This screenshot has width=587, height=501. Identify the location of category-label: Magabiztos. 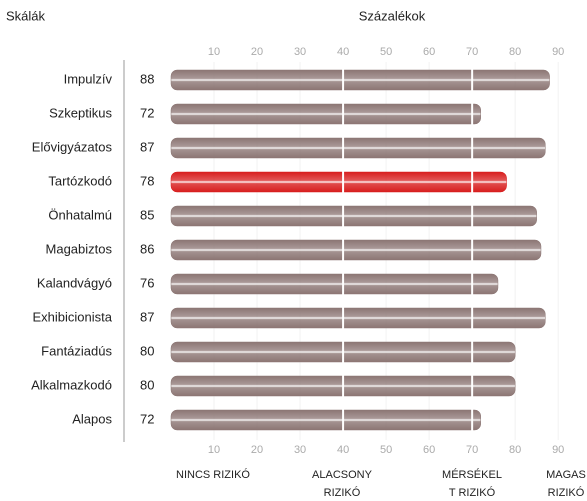
(79, 248).